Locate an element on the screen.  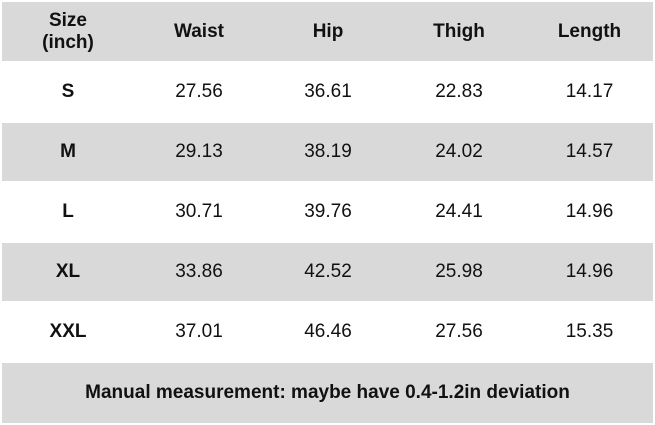
size-cell: XXL is located at coordinates (68, 331).